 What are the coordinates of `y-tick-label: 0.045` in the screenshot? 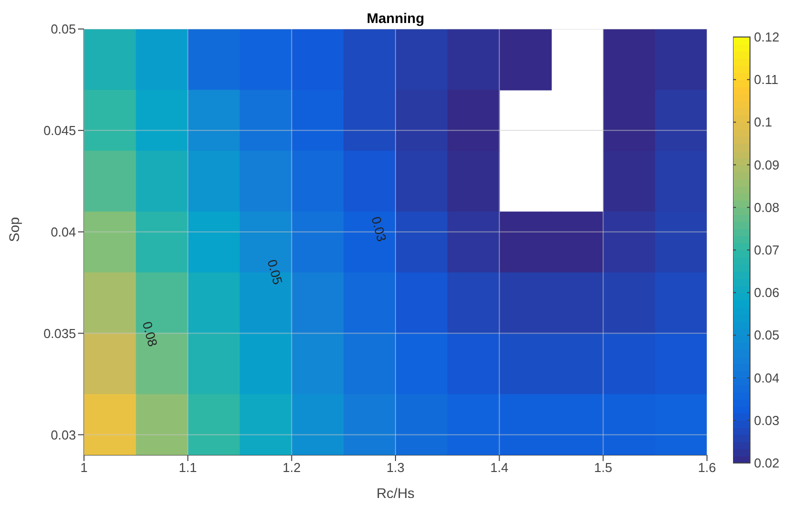 It's located at (59, 130).